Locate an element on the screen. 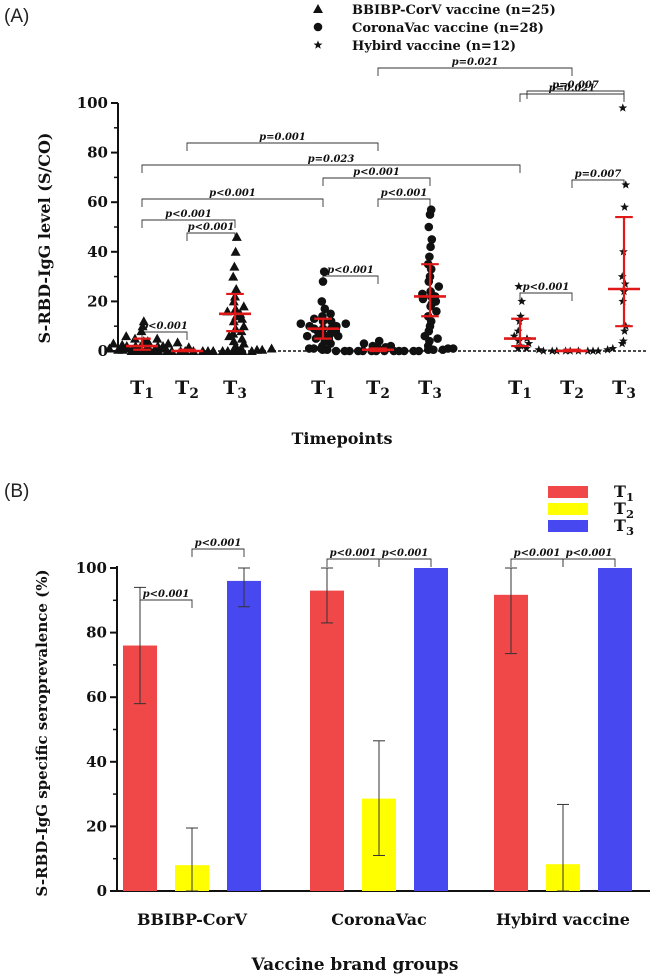  panel-b-y-tick-label: 20 is located at coordinates (96, 826).